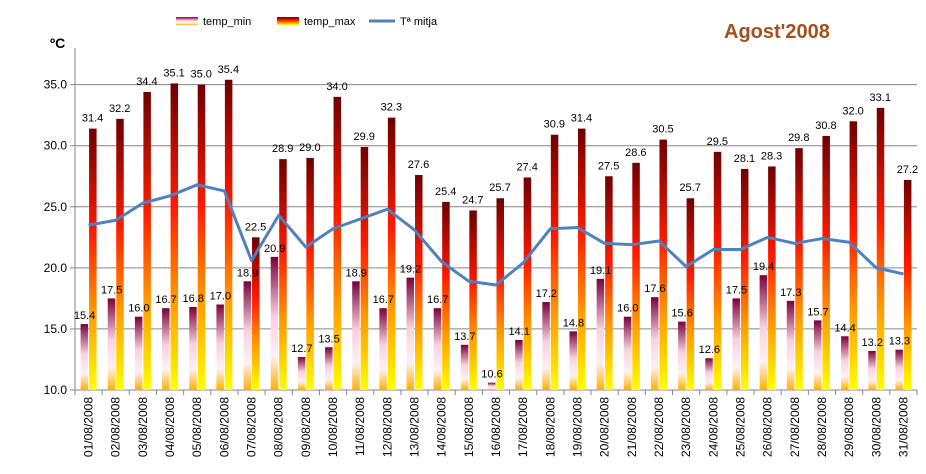 This screenshot has height=474, width=926. What do you see at coordinates (224, 427) in the screenshot?
I see `x-tick-label: 06/08/2008` at bounding box center [224, 427].